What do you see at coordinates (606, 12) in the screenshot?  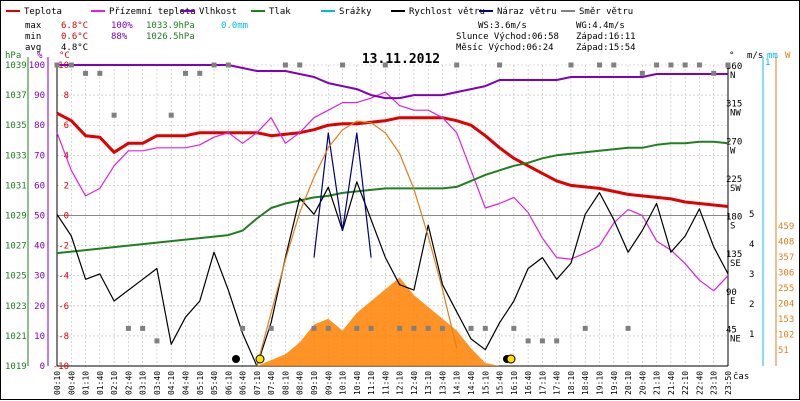 I see `legend-label: Směr větru` at bounding box center [606, 12].